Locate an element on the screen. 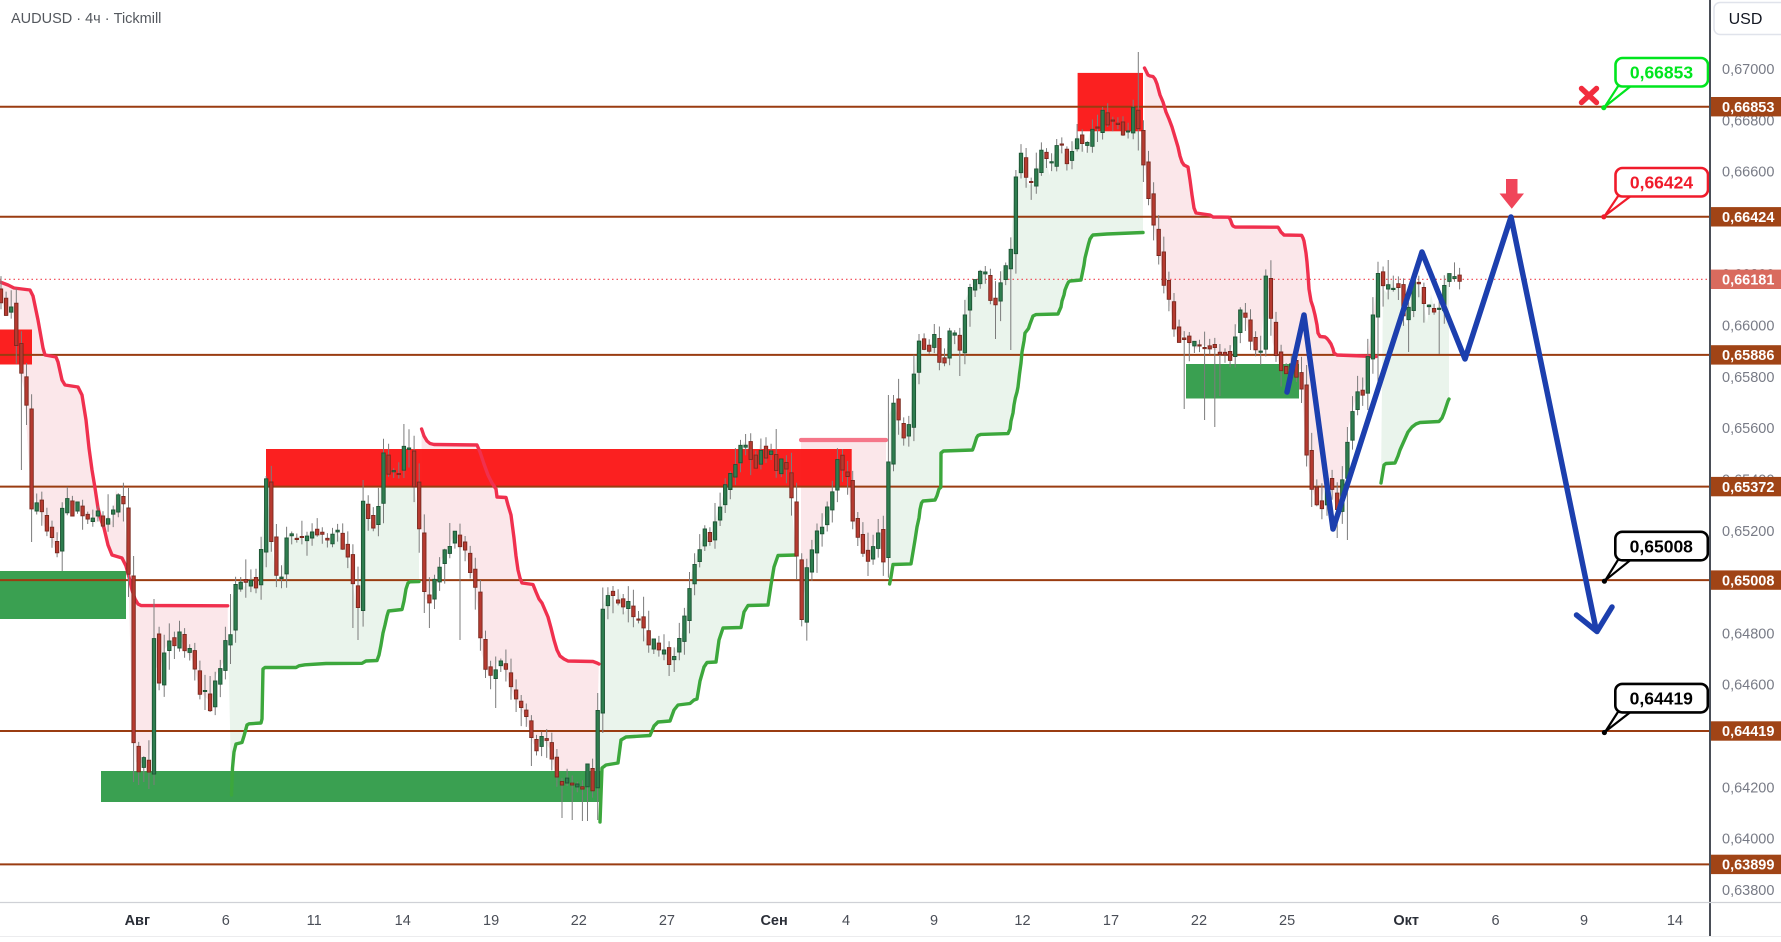 Image resolution: width=1781 pixels, height=942 pixels. svg-text: 0,67000 is located at coordinates (1748, 70).